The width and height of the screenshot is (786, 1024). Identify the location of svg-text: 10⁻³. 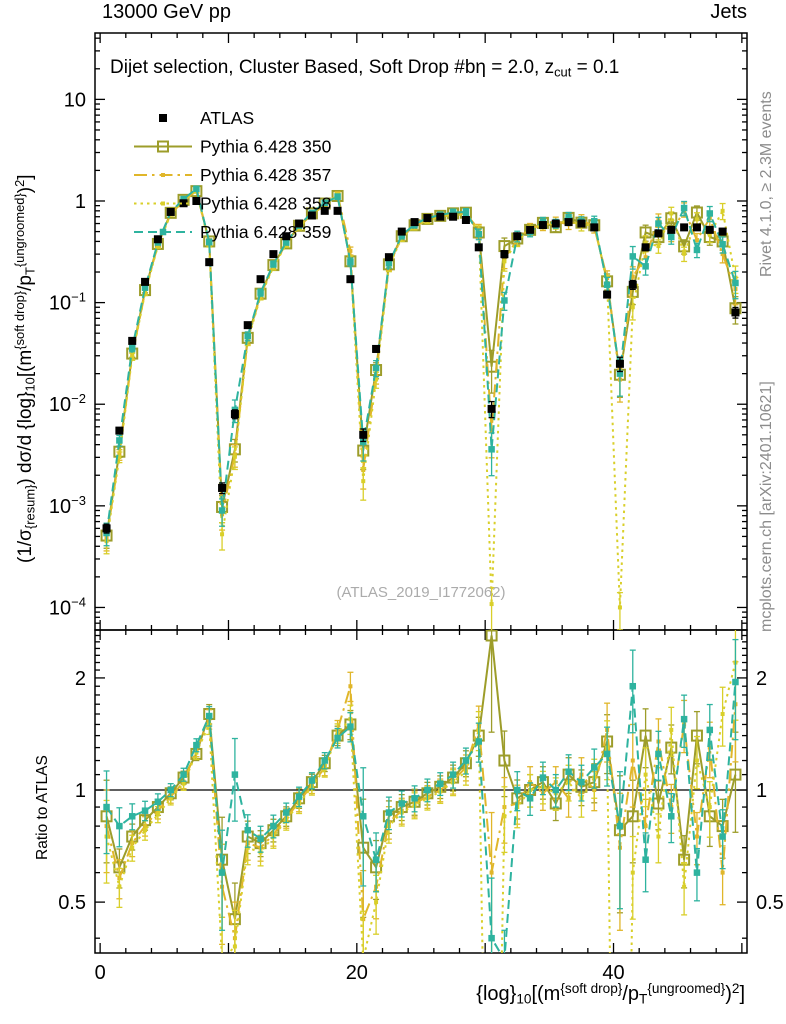
(67, 505).